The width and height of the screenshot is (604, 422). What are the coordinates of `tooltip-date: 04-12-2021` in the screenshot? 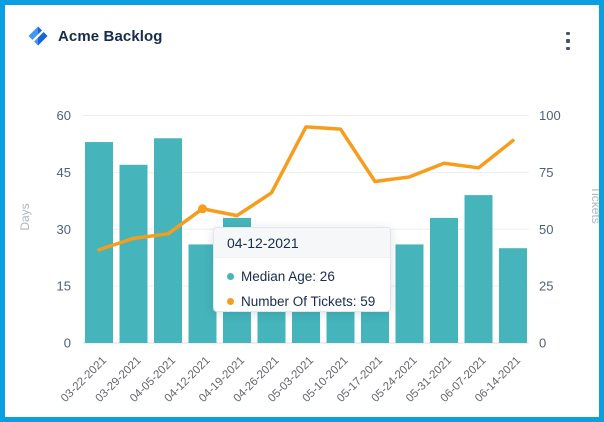 It's located at (302, 243).